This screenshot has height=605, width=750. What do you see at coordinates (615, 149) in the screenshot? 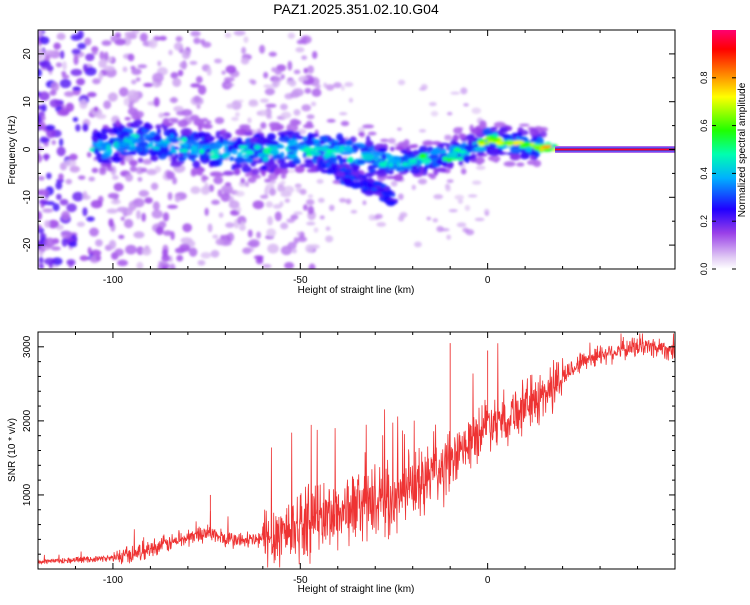
I see `strong-tone-core` at bounding box center [615, 149].